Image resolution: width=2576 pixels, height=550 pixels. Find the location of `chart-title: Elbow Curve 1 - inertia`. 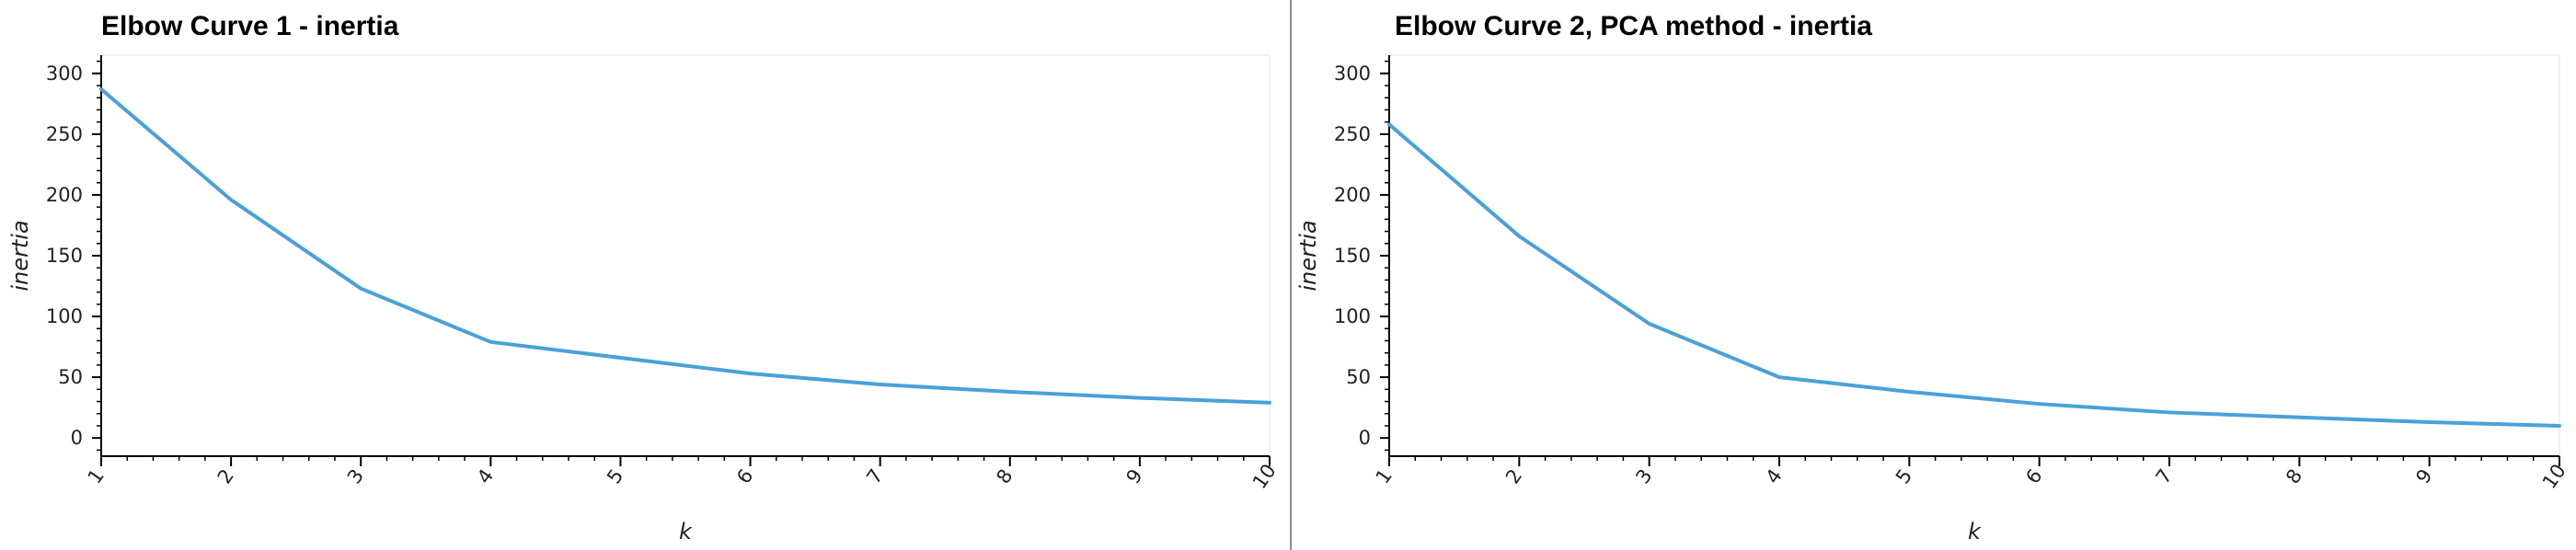

chart-title: Elbow Curve 1 - inertia is located at coordinates (250, 26).